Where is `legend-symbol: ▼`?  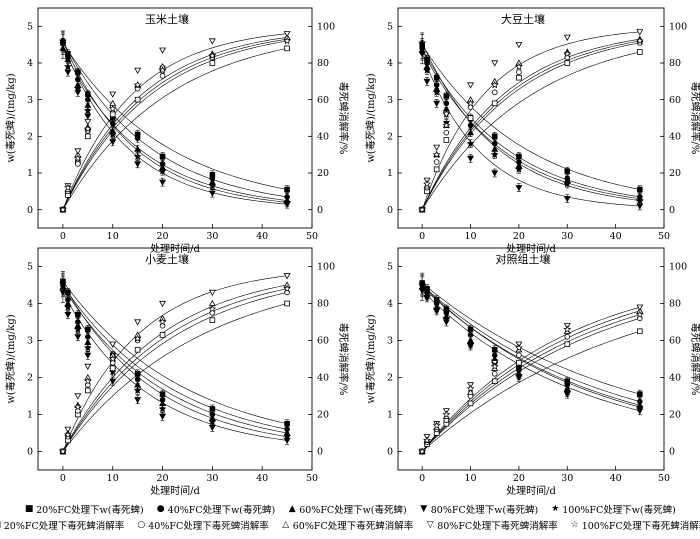
legend-symbol: ▼ is located at coordinates (424, 509).